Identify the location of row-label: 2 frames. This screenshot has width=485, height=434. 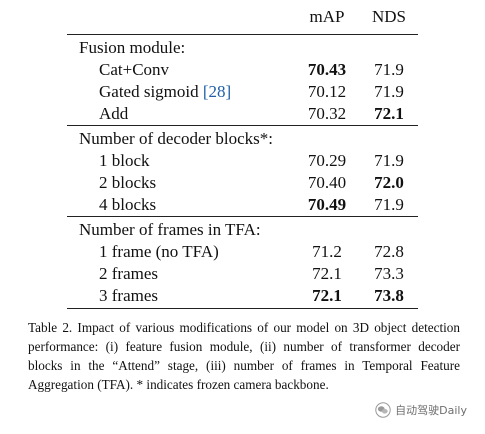
(129, 273).